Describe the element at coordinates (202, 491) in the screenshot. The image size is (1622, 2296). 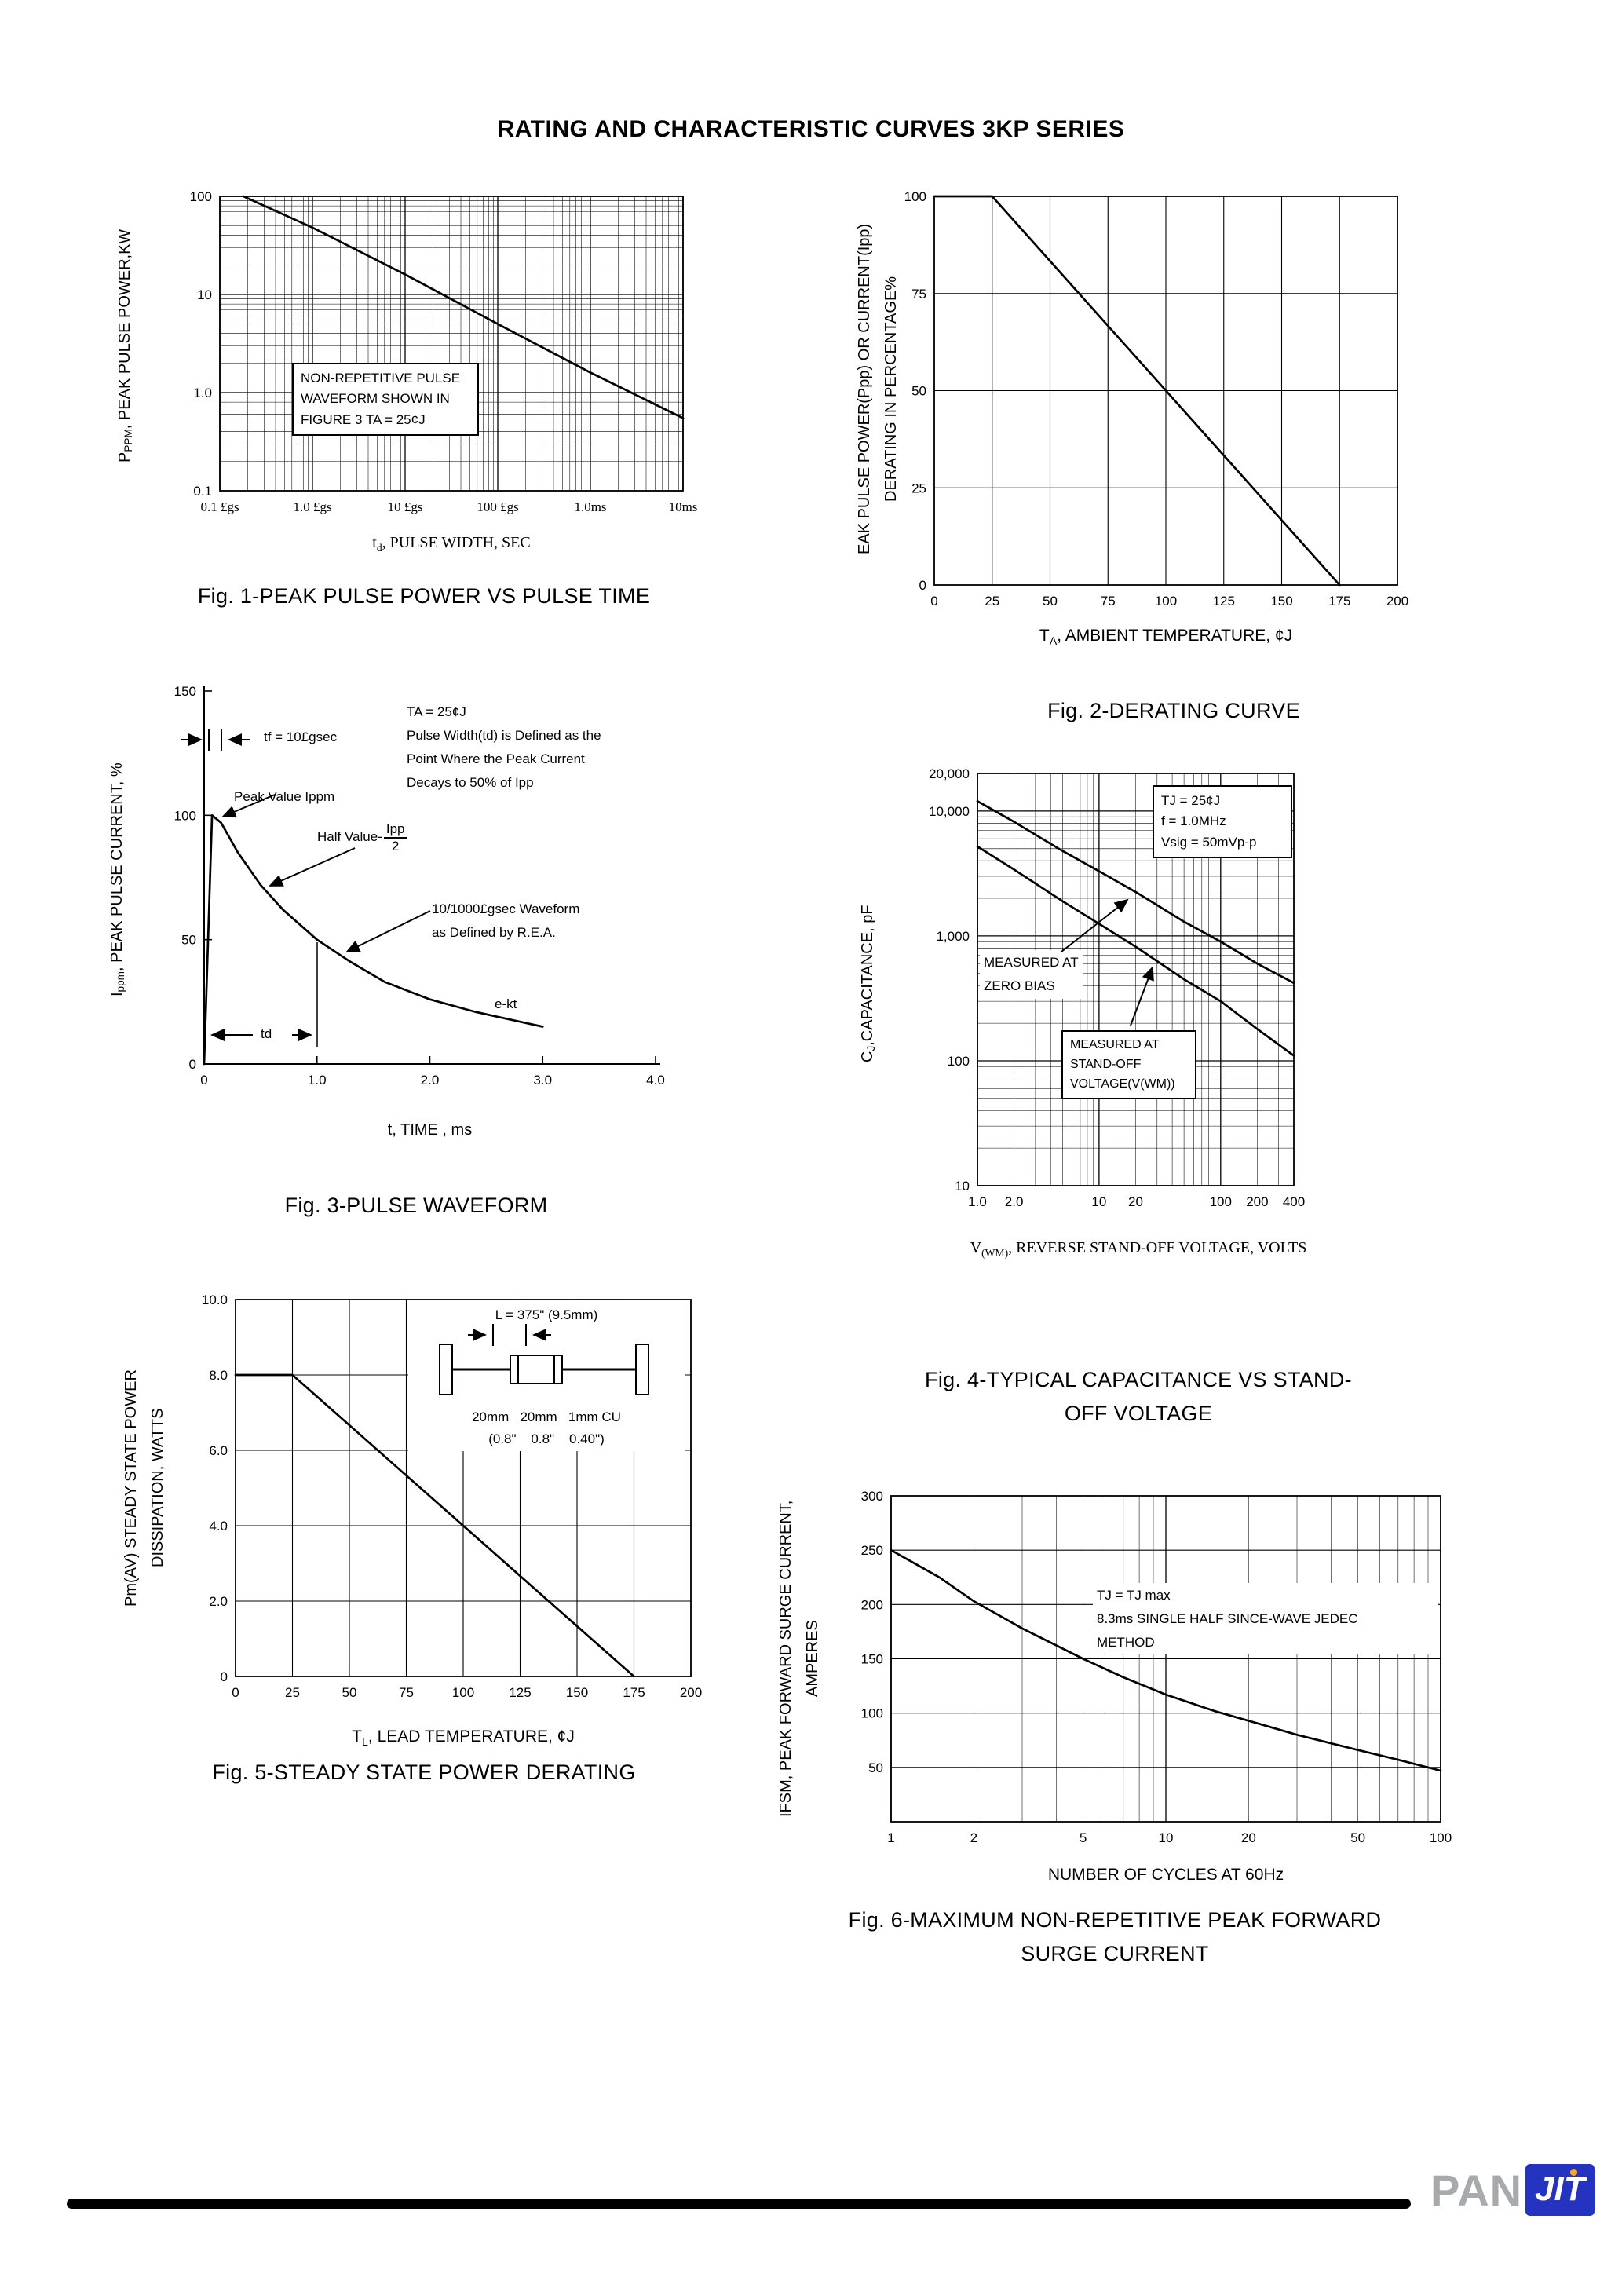
I see `y-tick-label: 0.1` at that location.